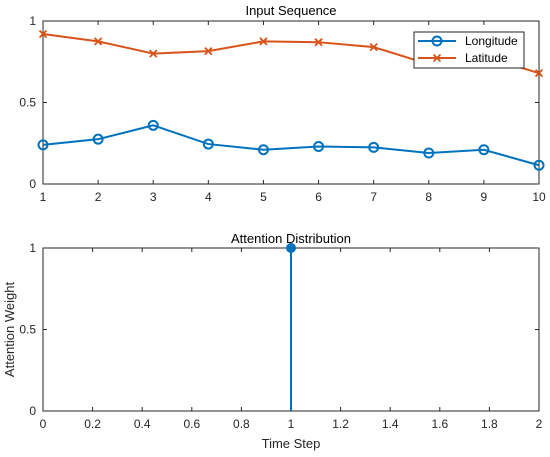 The height and width of the screenshot is (457, 550). Describe the element at coordinates (241, 424) in the screenshot. I see `x-tick-label: 0.8` at that location.